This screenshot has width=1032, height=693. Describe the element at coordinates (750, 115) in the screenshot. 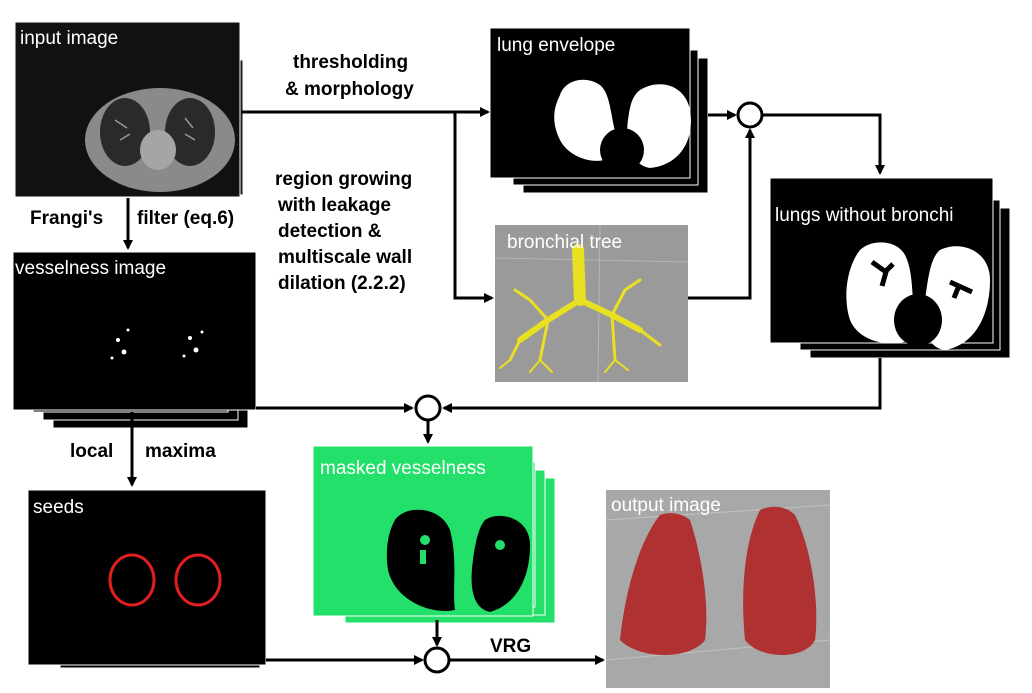

I see `junction-lungs` at that location.